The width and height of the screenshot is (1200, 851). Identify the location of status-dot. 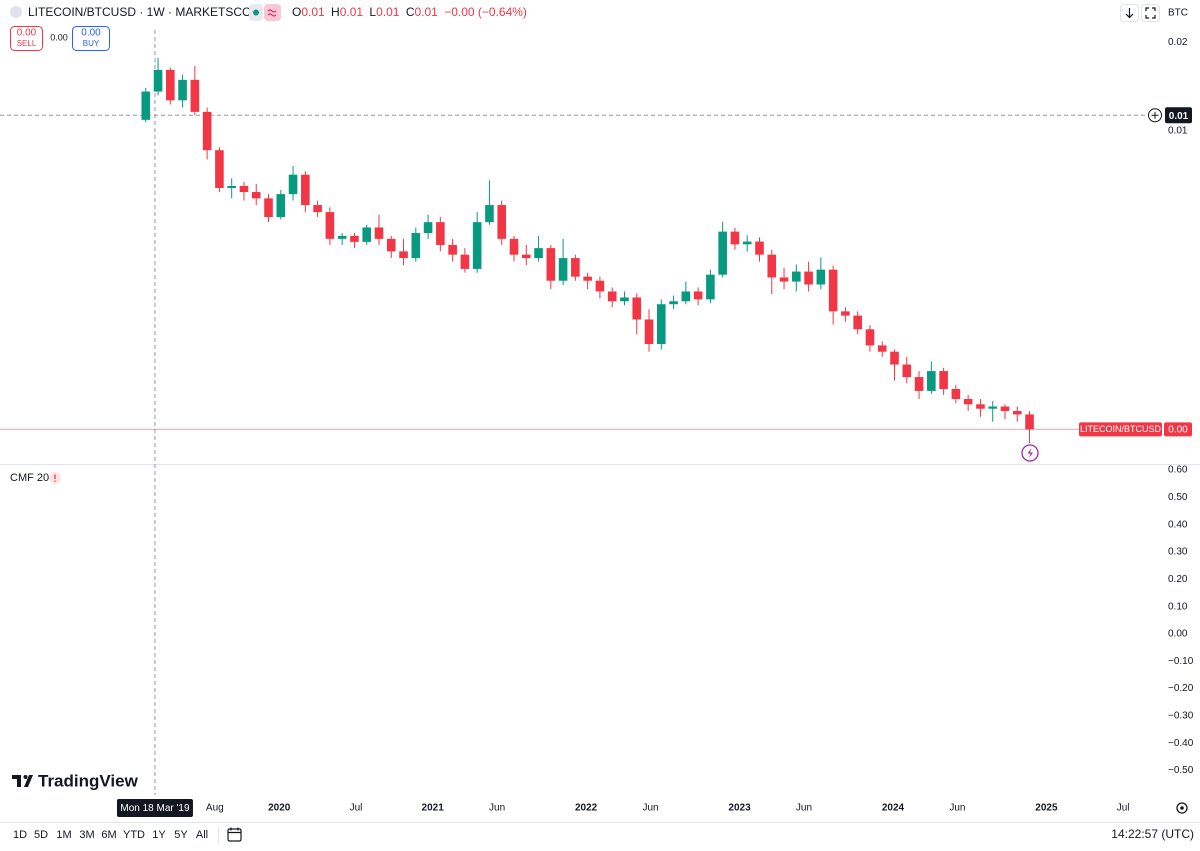
(256, 12).